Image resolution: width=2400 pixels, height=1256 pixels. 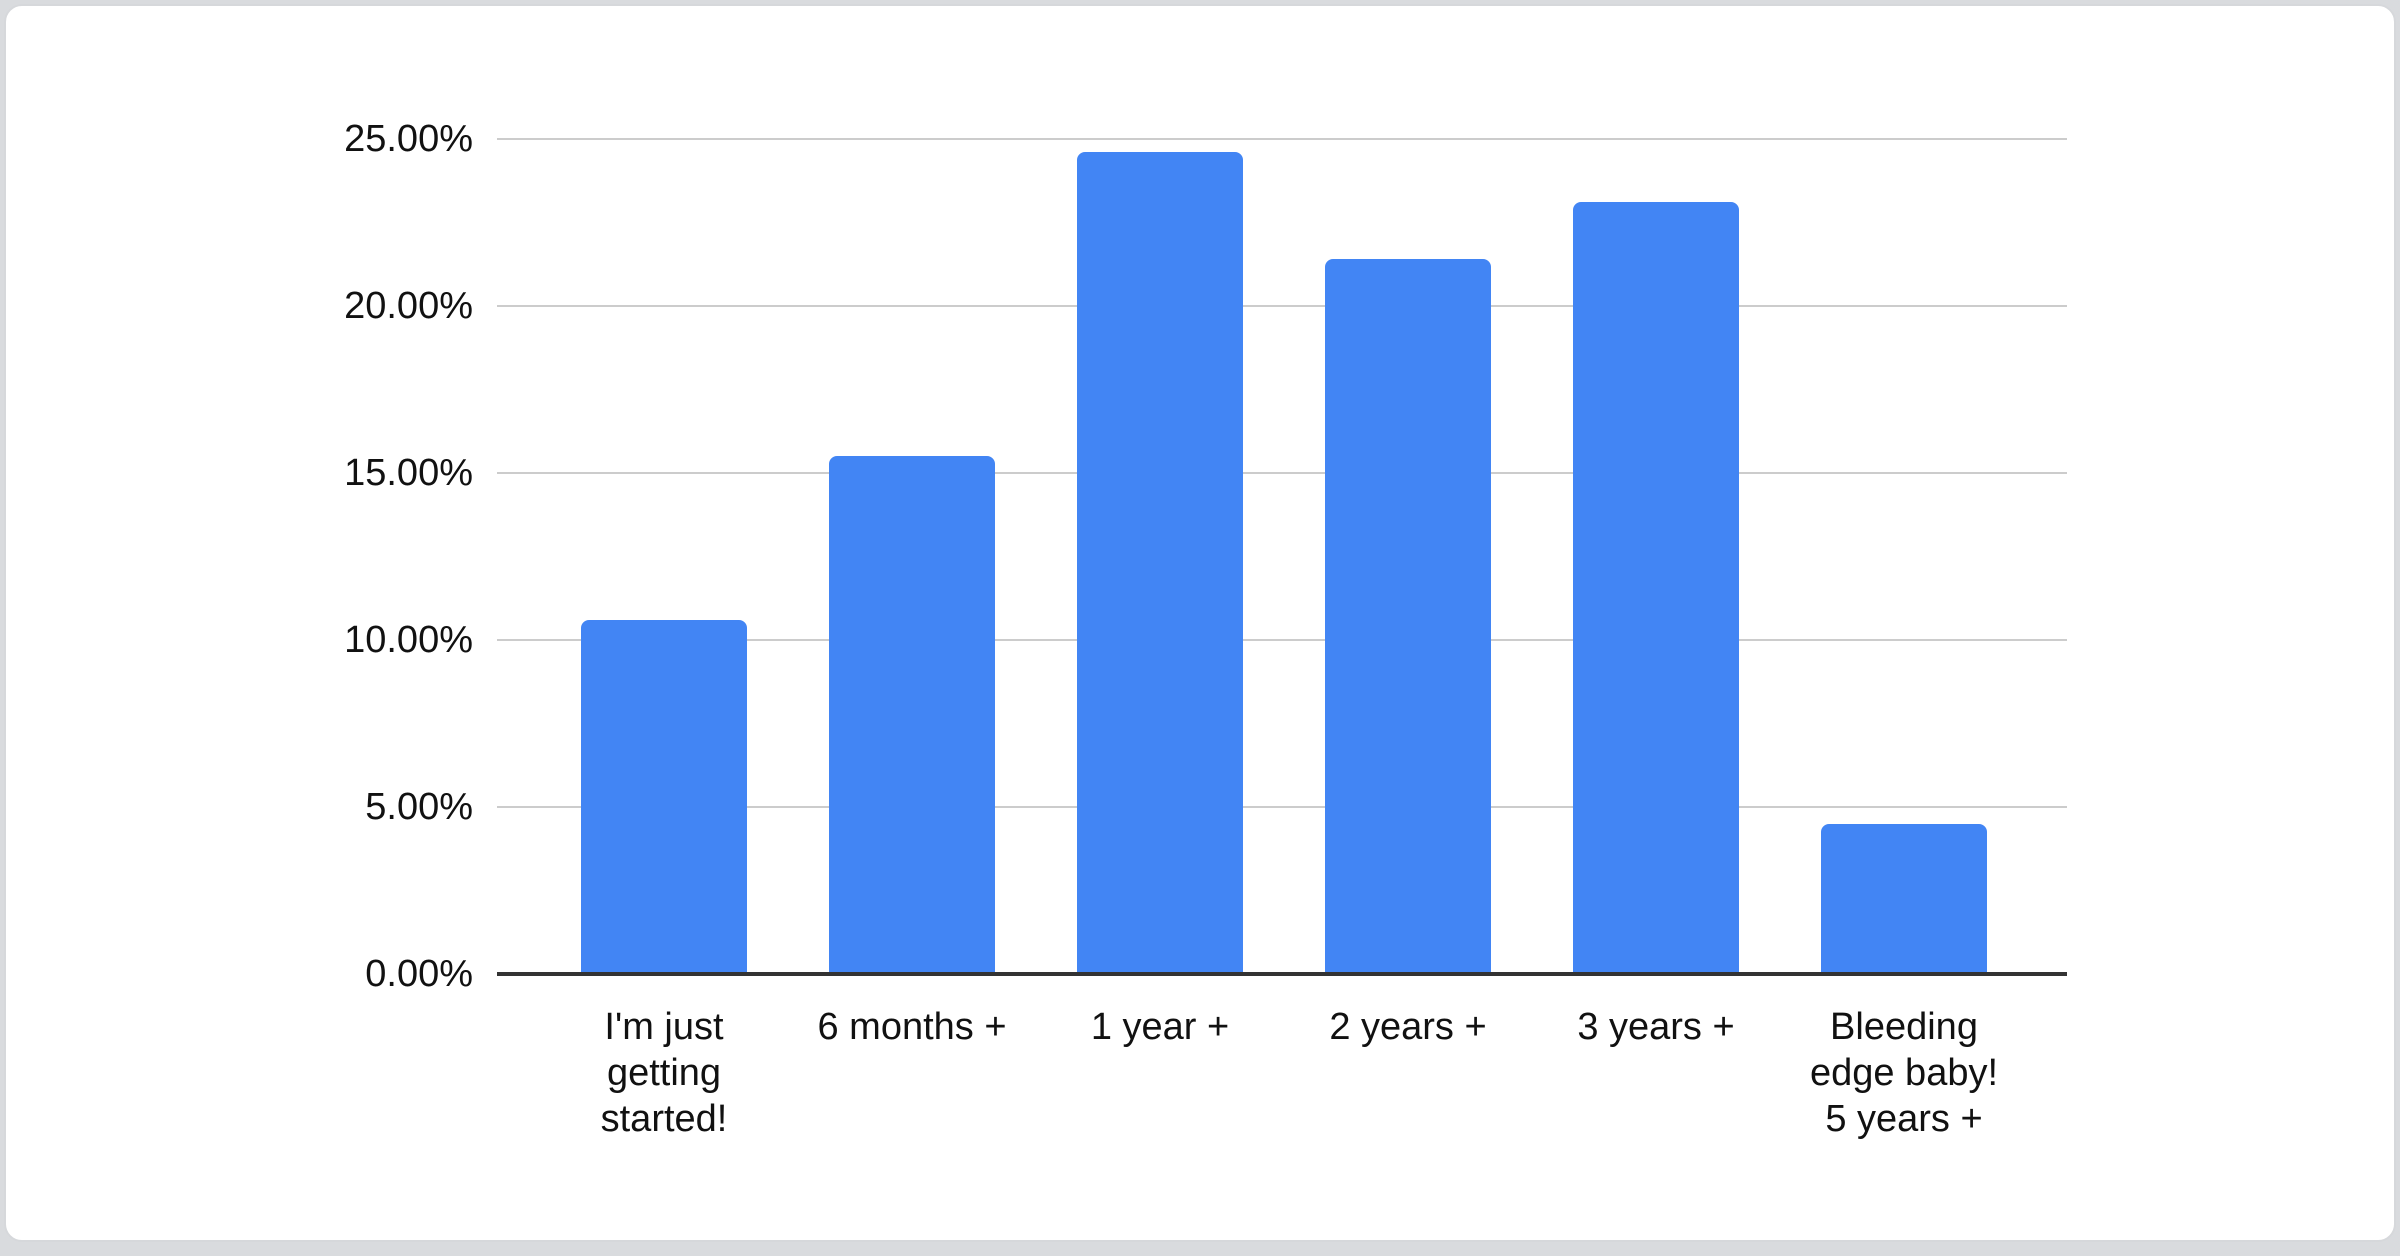 What do you see at coordinates (1656, 1027) in the screenshot?
I see `x-axis-category-label: 3 years +` at bounding box center [1656, 1027].